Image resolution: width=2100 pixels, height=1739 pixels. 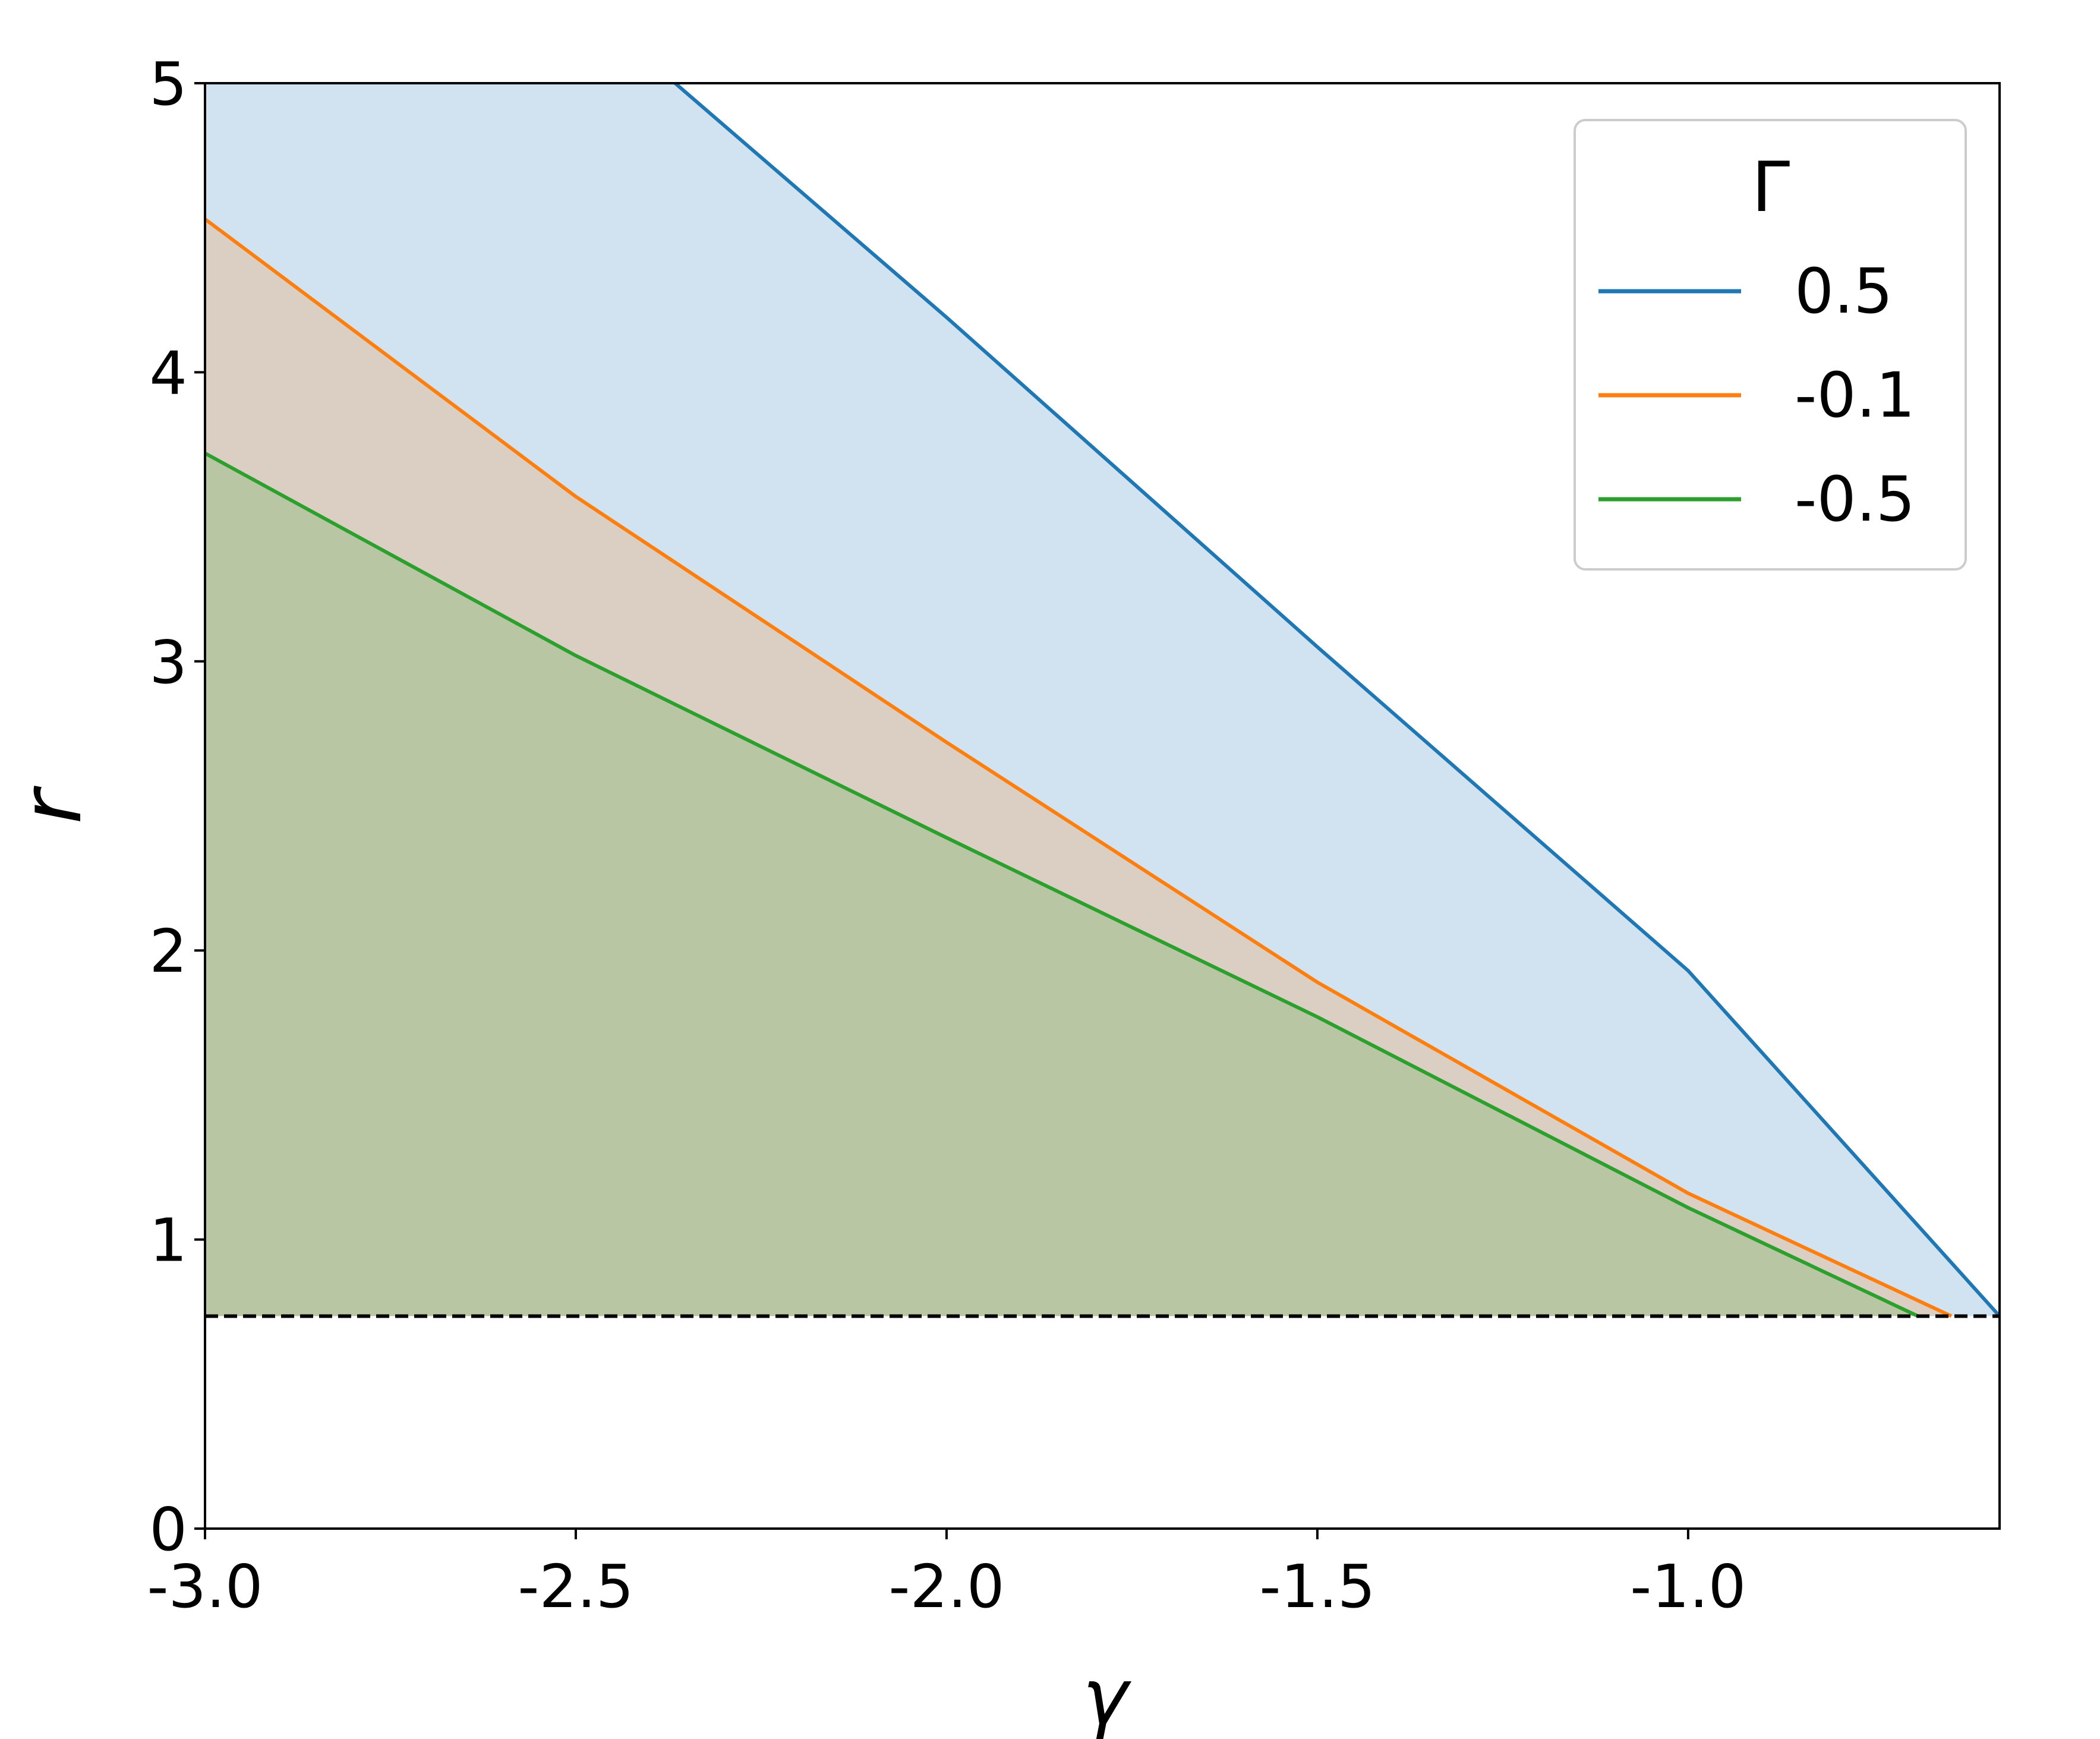 What do you see at coordinates (1844, 291) in the screenshot?
I see `legend-entry-label: 0.5` at bounding box center [1844, 291].